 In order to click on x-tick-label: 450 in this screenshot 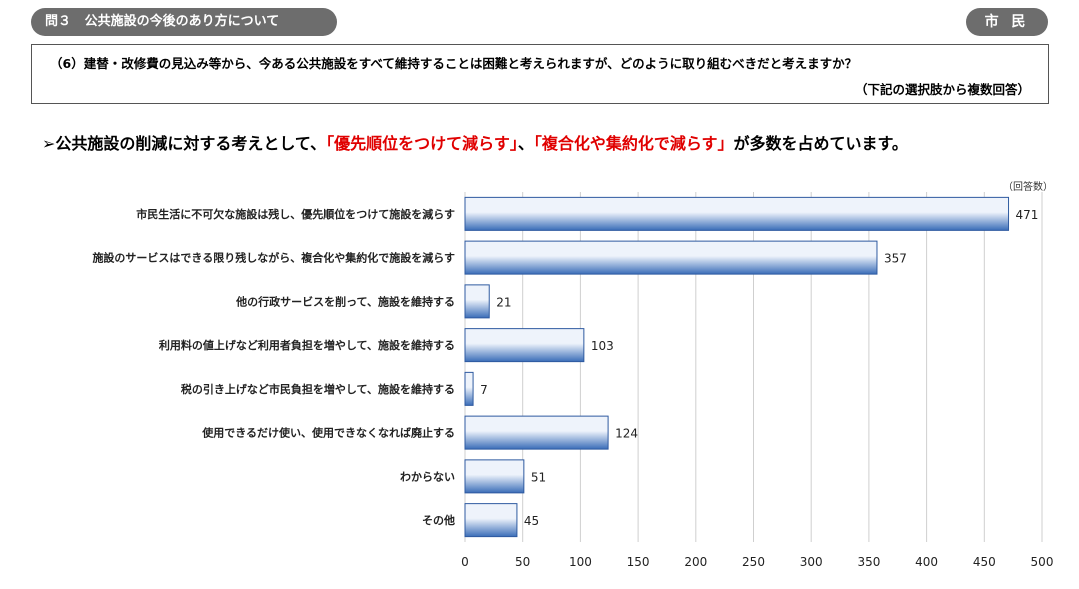, I will do `click(984, 562)`.